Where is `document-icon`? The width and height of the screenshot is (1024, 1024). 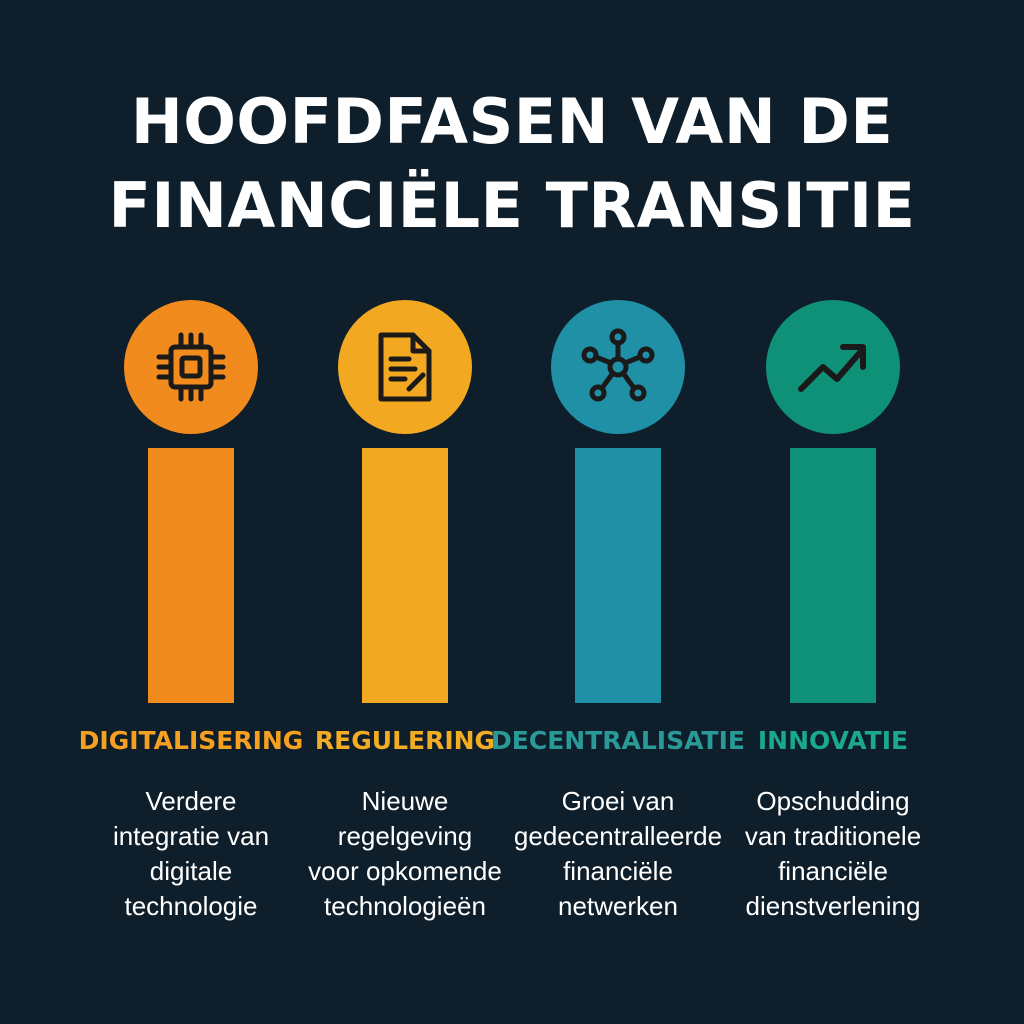 document-icon is located at coordinates (405, 367).